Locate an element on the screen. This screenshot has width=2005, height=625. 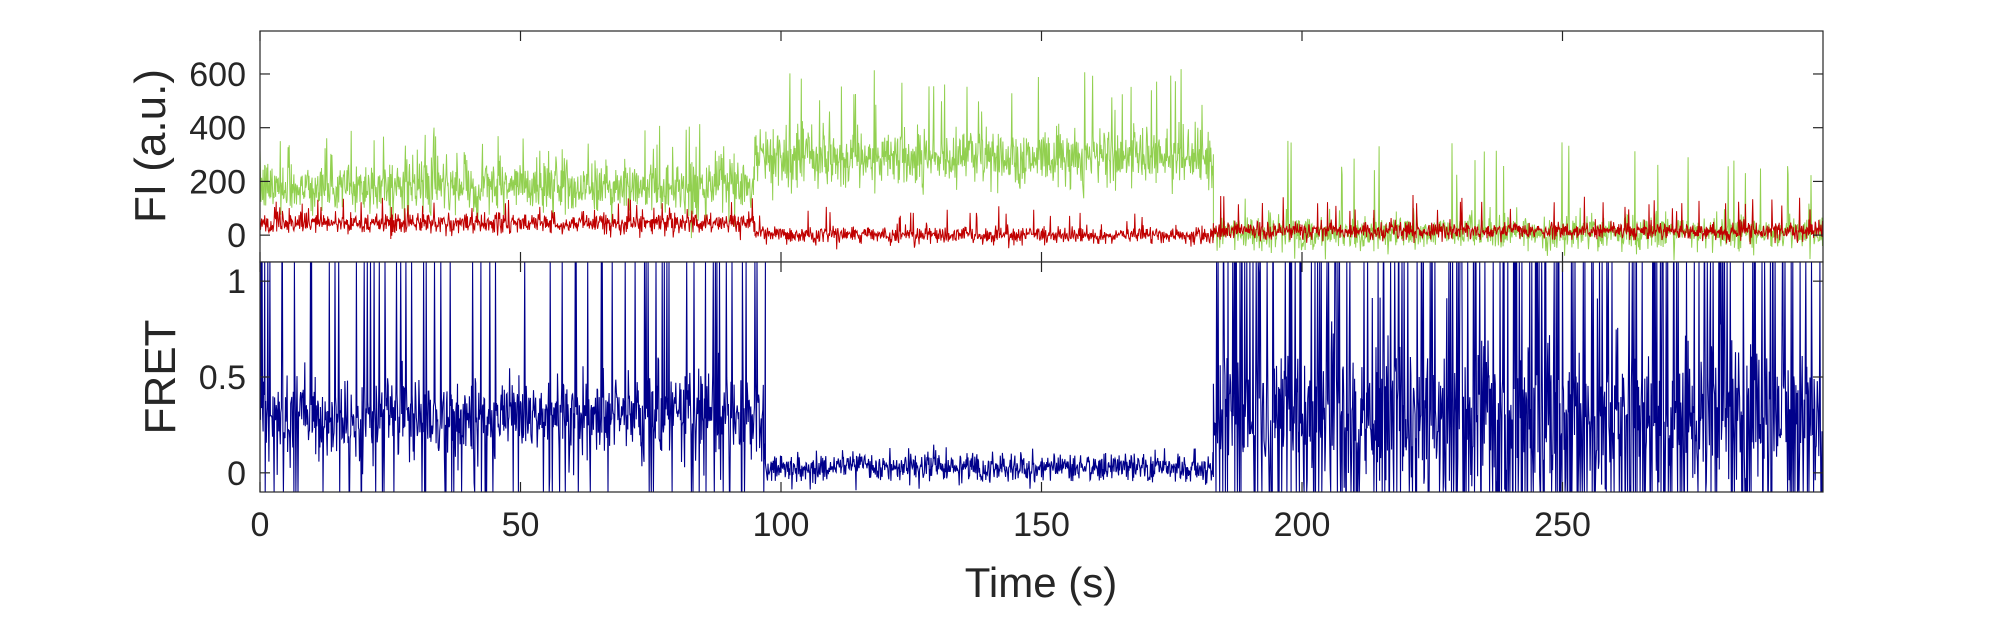
bottom-ytick-label-0: 0 is located at coordinates (236, 474).